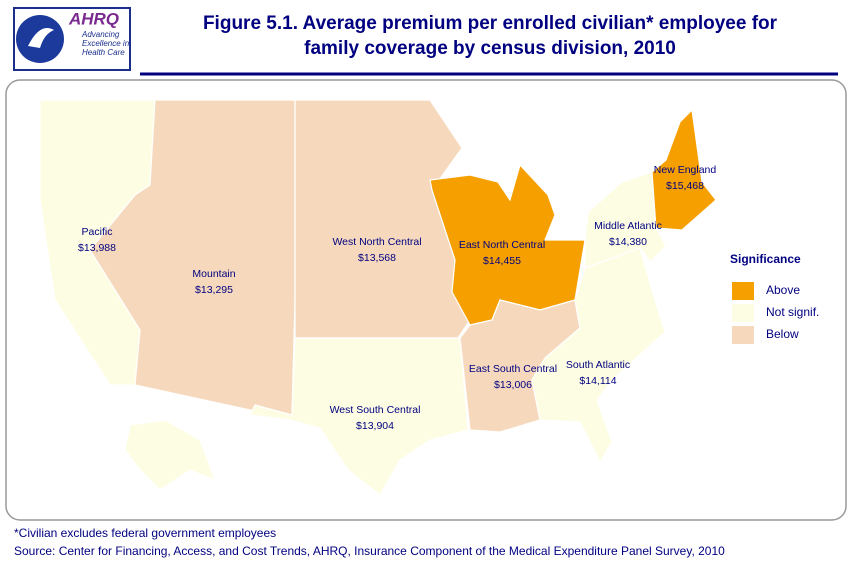 The image size is (853, 581). Describe the element at coordinates (100, 34) in the screenshot. I see `logo-tagline: Advancing` at that location.